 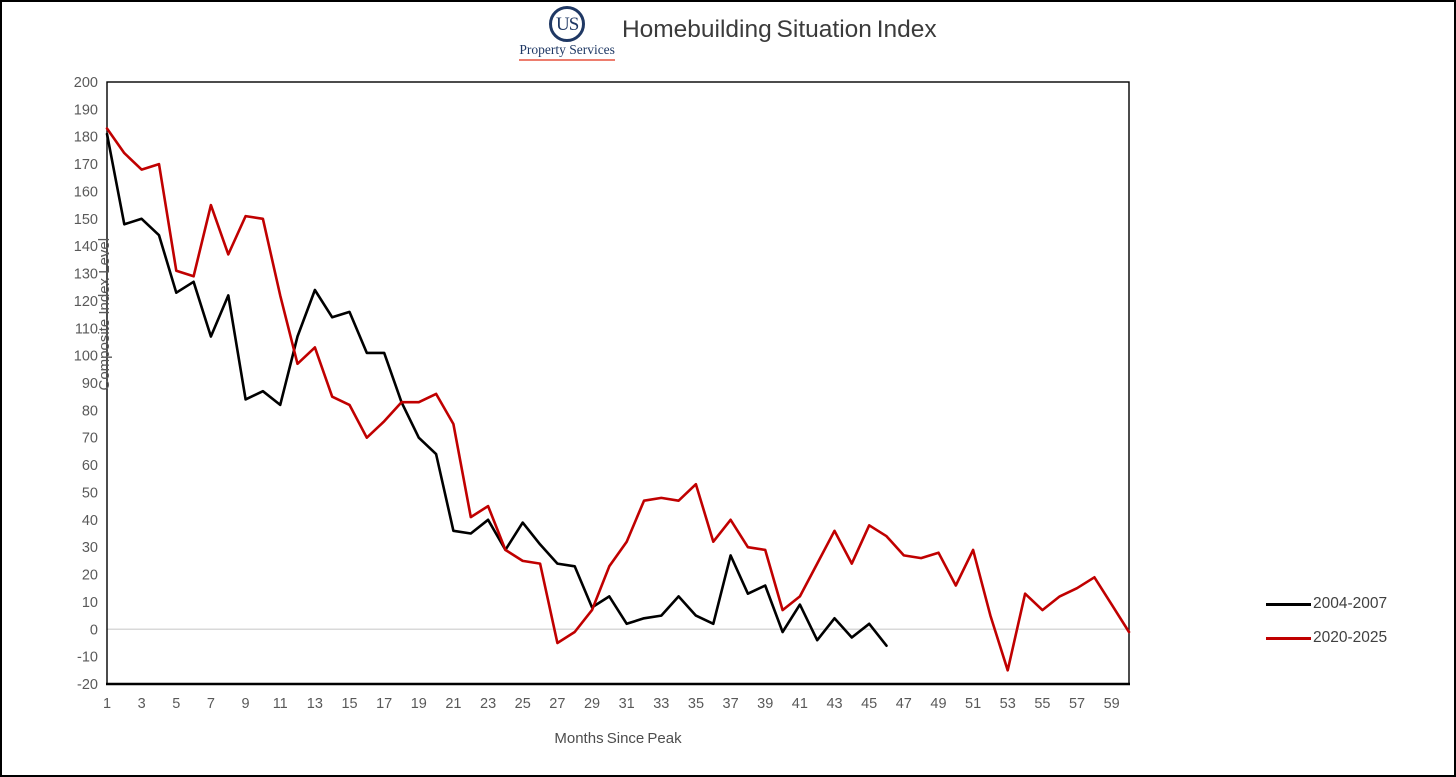 I want to click on x-tick-label: 45, so click(x=869, y=704).